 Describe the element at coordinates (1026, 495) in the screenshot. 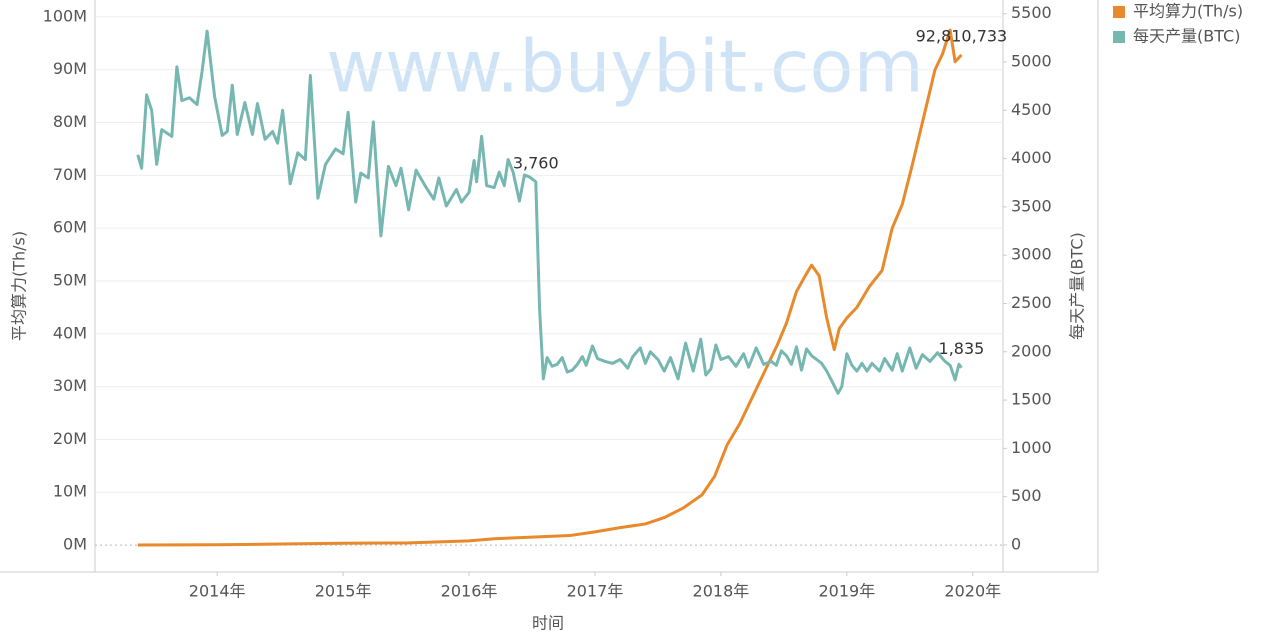

I see `y2-tick-label: 500` at that location.